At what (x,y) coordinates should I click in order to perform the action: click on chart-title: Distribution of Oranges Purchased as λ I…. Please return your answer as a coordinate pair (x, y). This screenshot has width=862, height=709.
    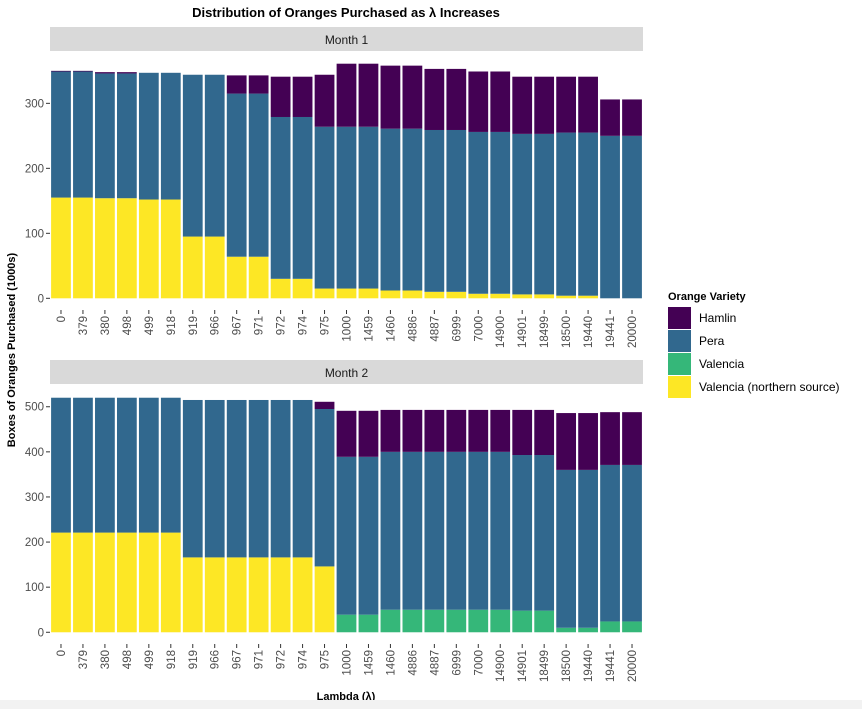
    Looking at the image, I should click on (346, 12).